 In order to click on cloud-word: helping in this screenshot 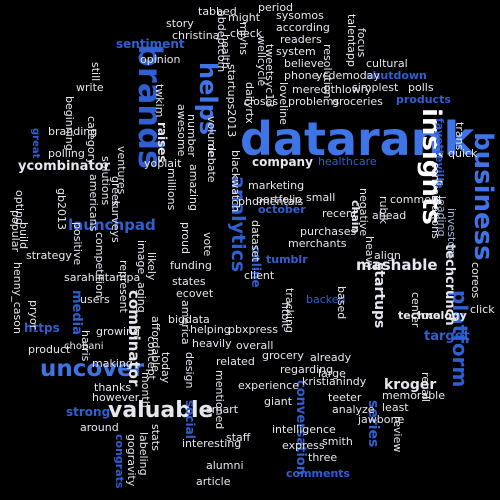, I will do `click(210, 329)`.